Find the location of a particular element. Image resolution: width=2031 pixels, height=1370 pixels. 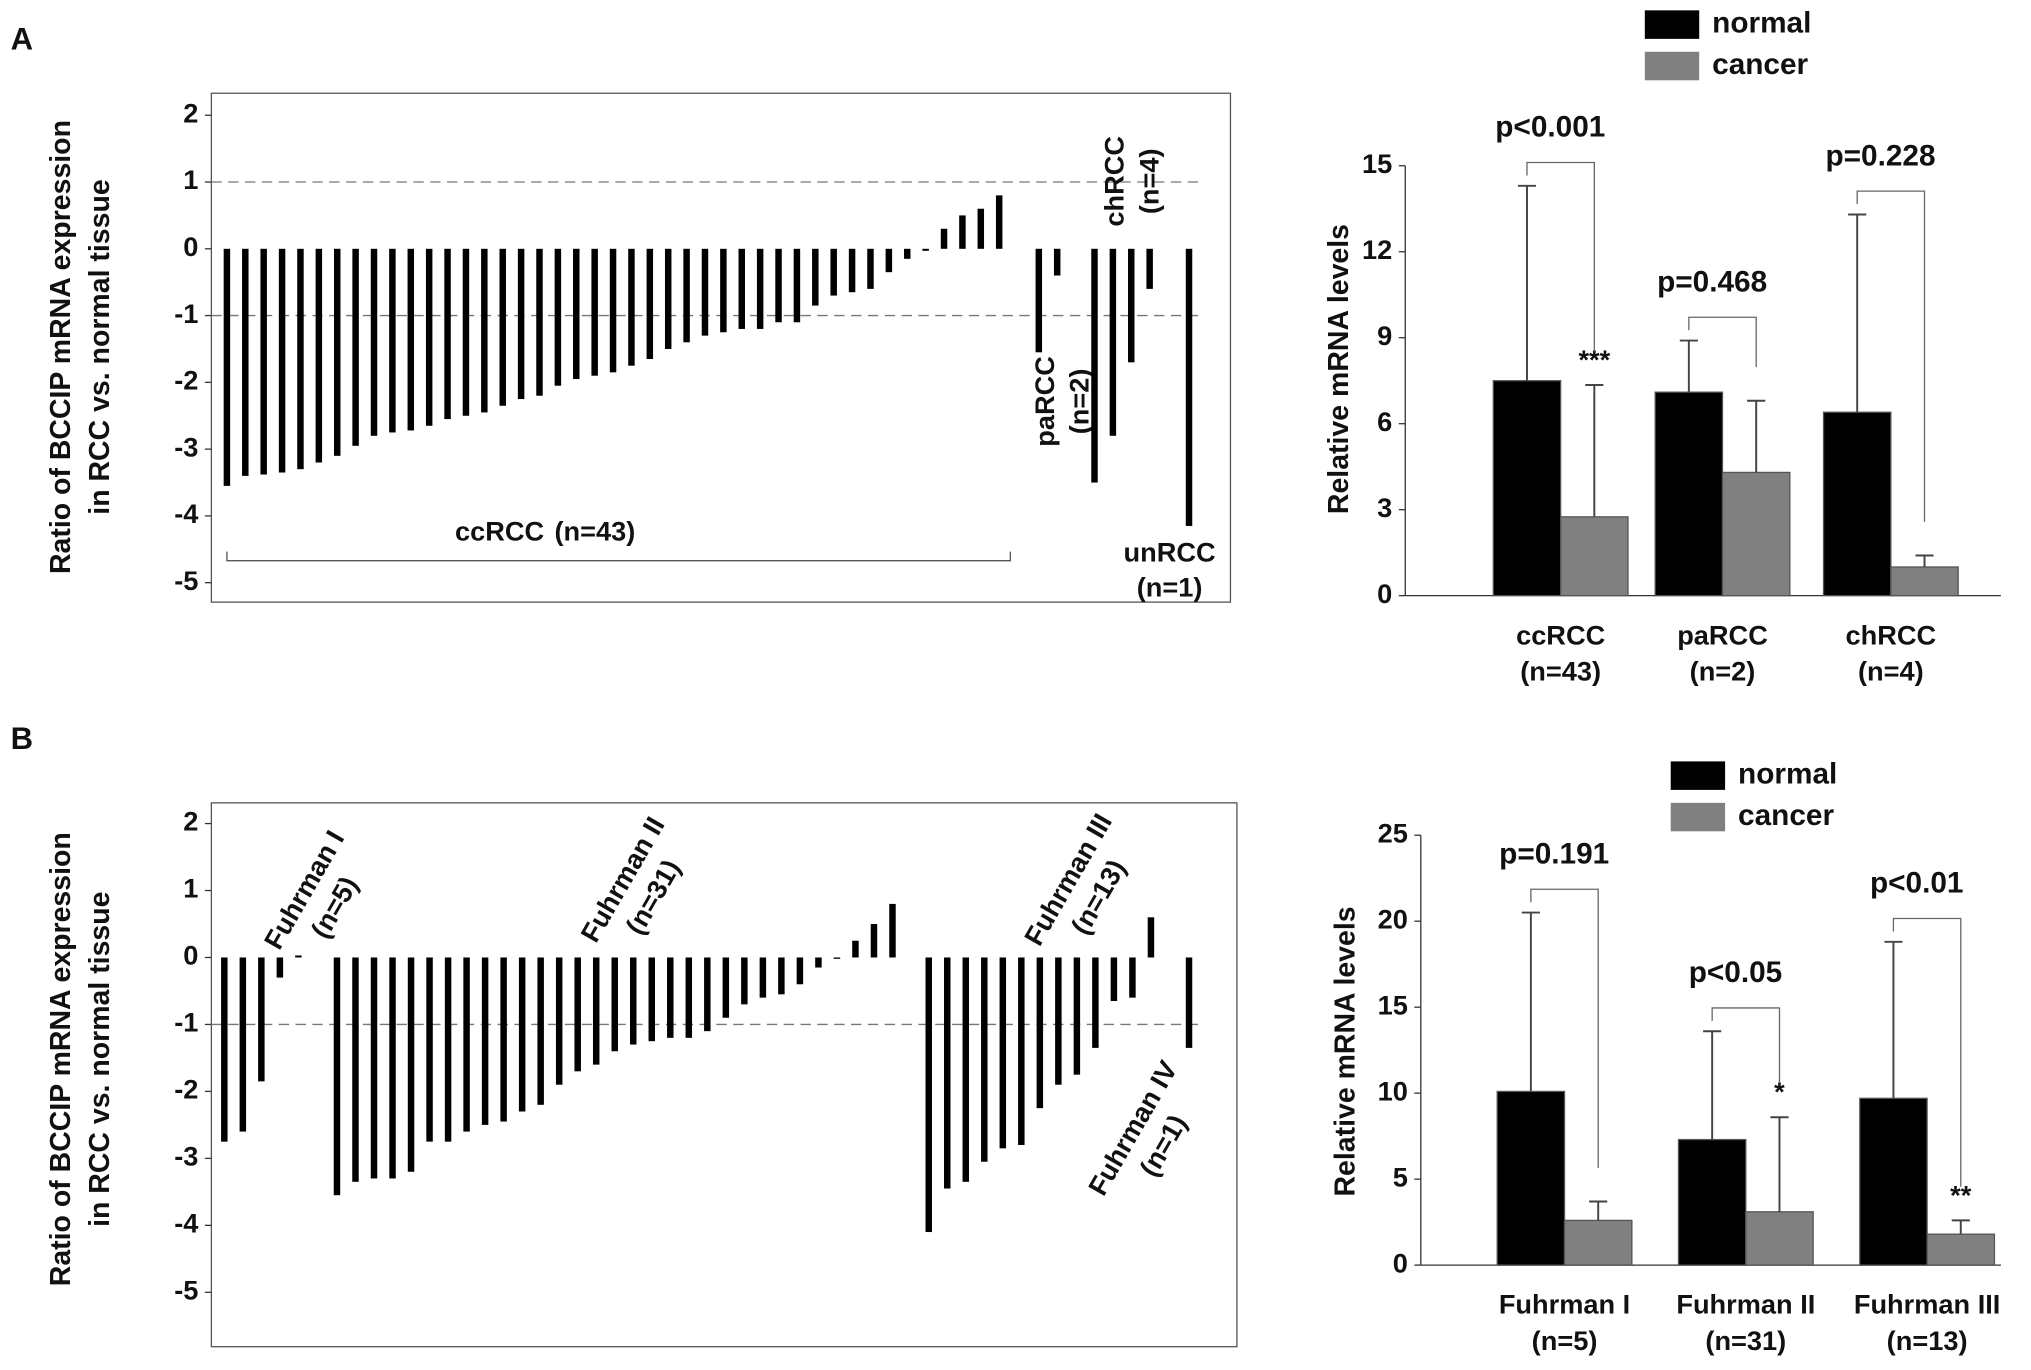

x-tick-label: Fuhrman III is located at coordinates (1927, 1304).